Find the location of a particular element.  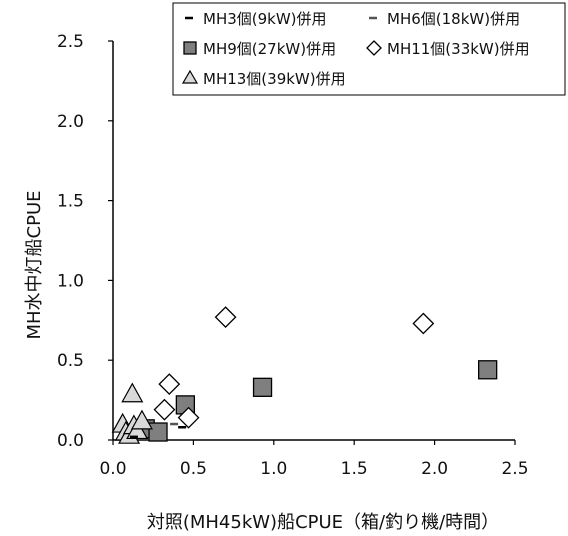

legend-item: MH3個(9kW)併用 is located at coordinates (256, 19).